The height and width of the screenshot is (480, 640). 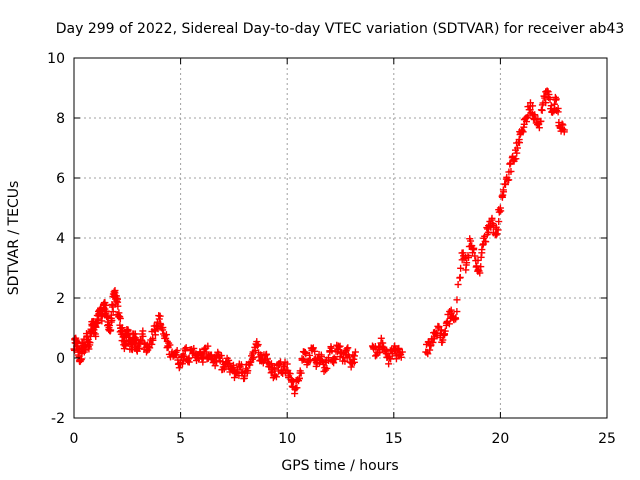 I want to click on y-tick-label: 2, so click(x=60, y=299).